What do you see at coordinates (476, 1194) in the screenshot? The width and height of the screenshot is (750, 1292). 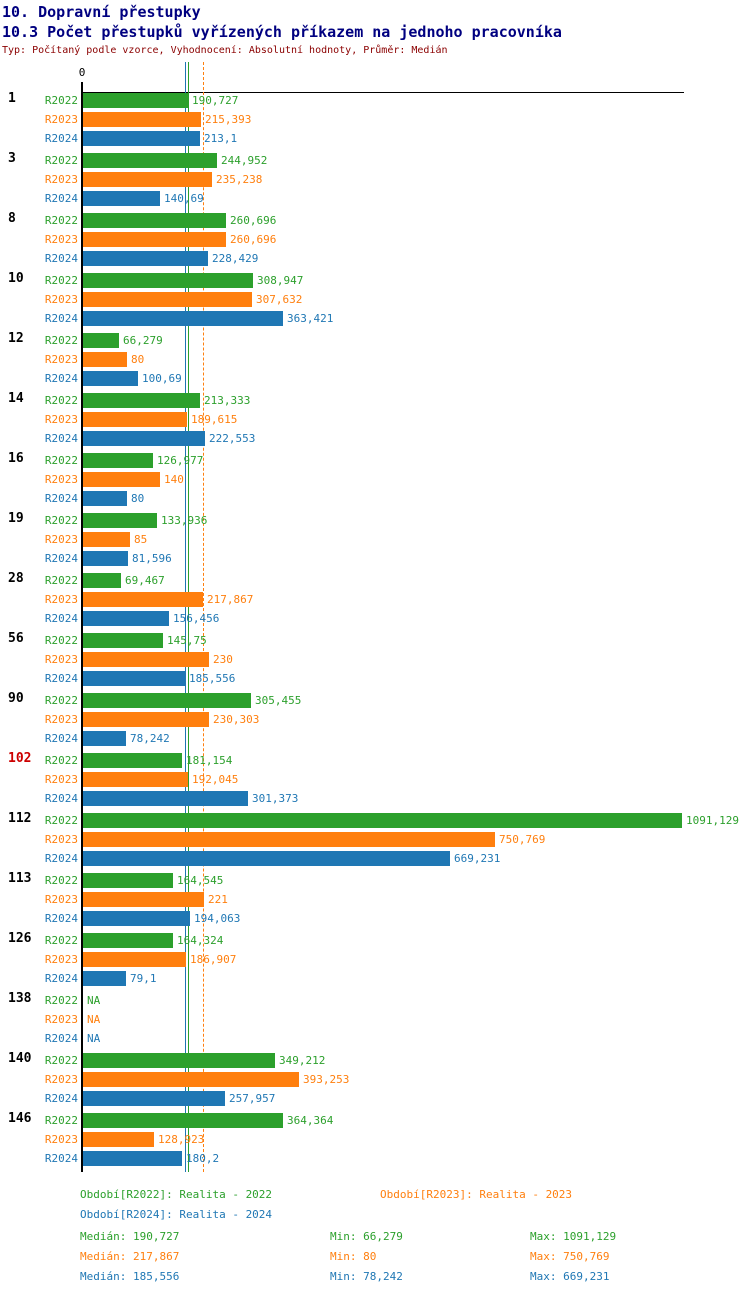 I see `legend-item-r2023: Období[R2023]: Realita - 2023` at bounding box center [476, 1194].